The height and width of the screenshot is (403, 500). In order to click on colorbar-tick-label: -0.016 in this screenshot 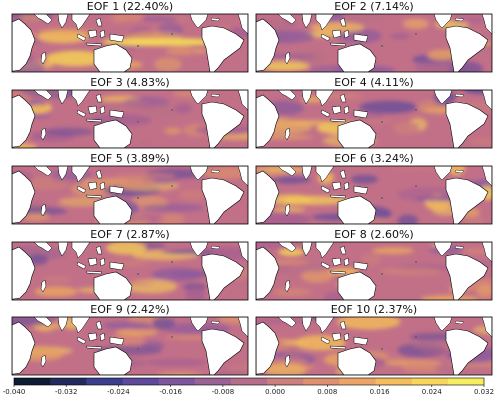, I will do `click(170, 392)`.